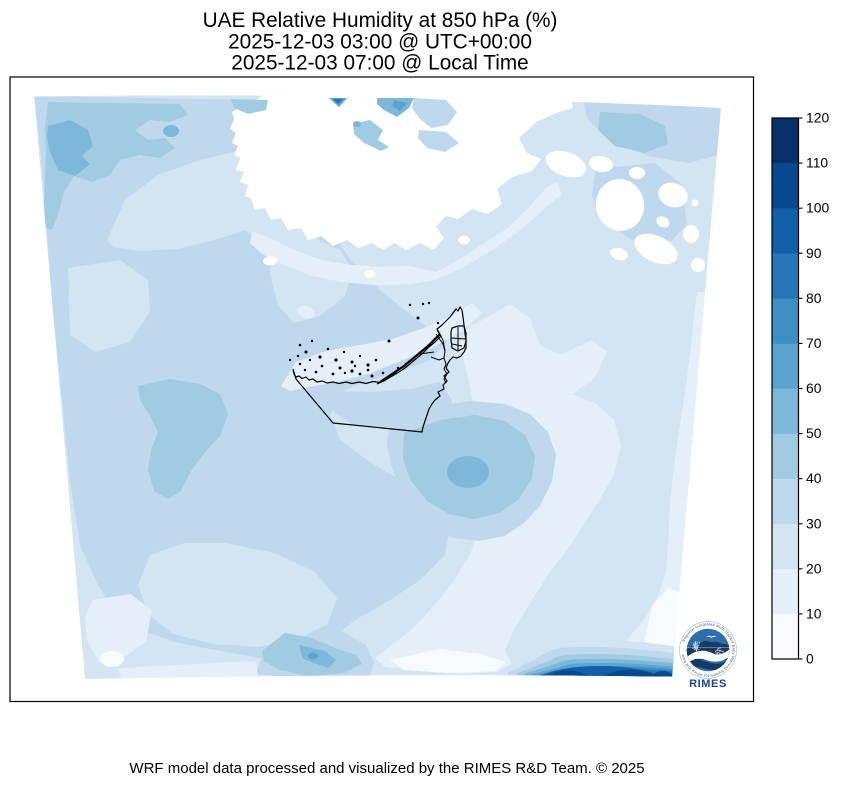 This screenshot has height=788, width=844. I want to click on svg-text:UAE Relative Humidity at 850 h: UAE Relative Humidity at 850 hPa (%), so click(380, 20).